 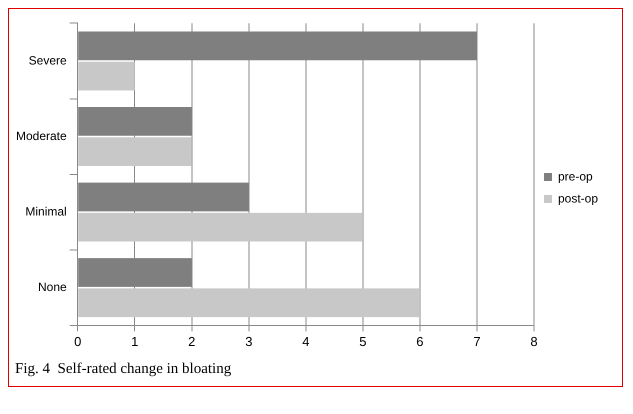 I want to click on caption: Fig. 4 Self-rated change in bloating, so click(x=123, y=369).